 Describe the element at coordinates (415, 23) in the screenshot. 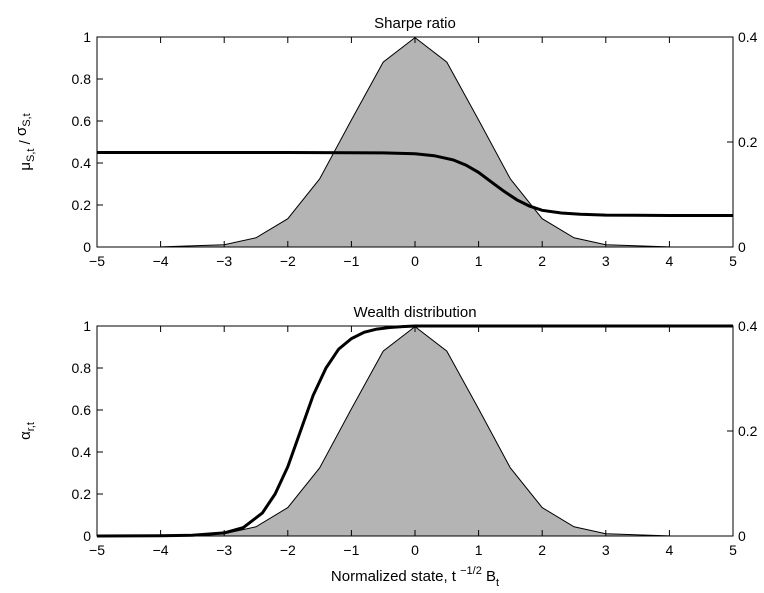

I see `chart-title: Sharpe ratio` at that location.